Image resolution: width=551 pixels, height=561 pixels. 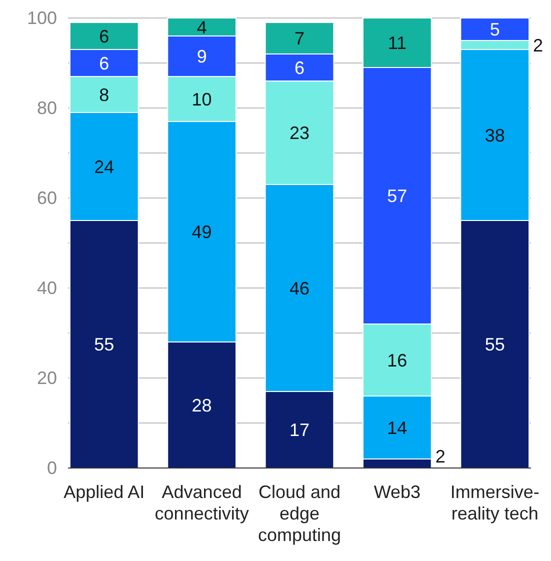 What do you see at coordinates (104, 492) in the screenshot?
I see `x-tick-label: Applied AI` at bounding box center [104, 492].